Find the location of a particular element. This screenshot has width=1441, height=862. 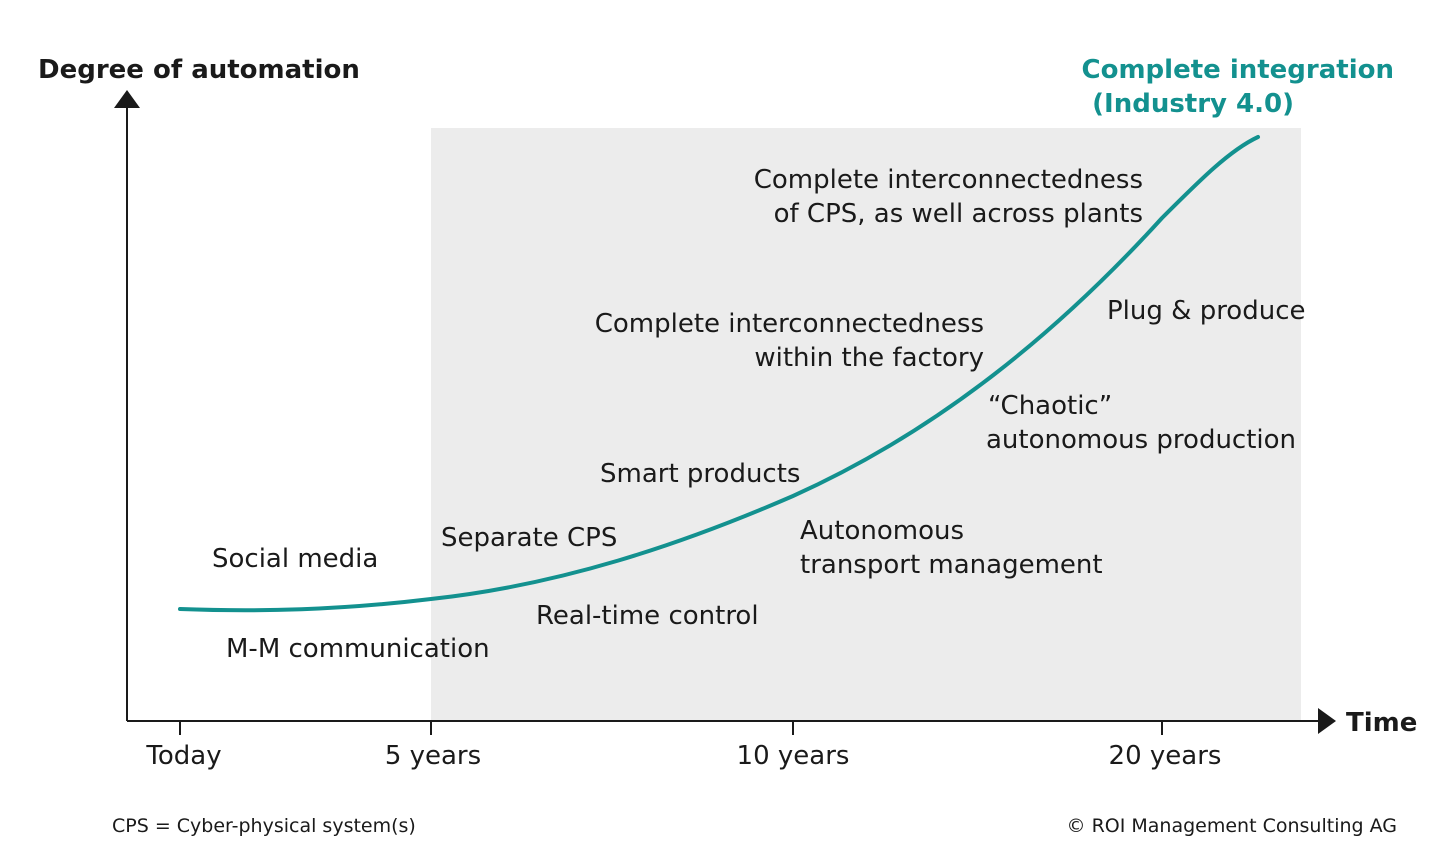

y-axis-title: Degree of automation is located at coordinates (199, 70).